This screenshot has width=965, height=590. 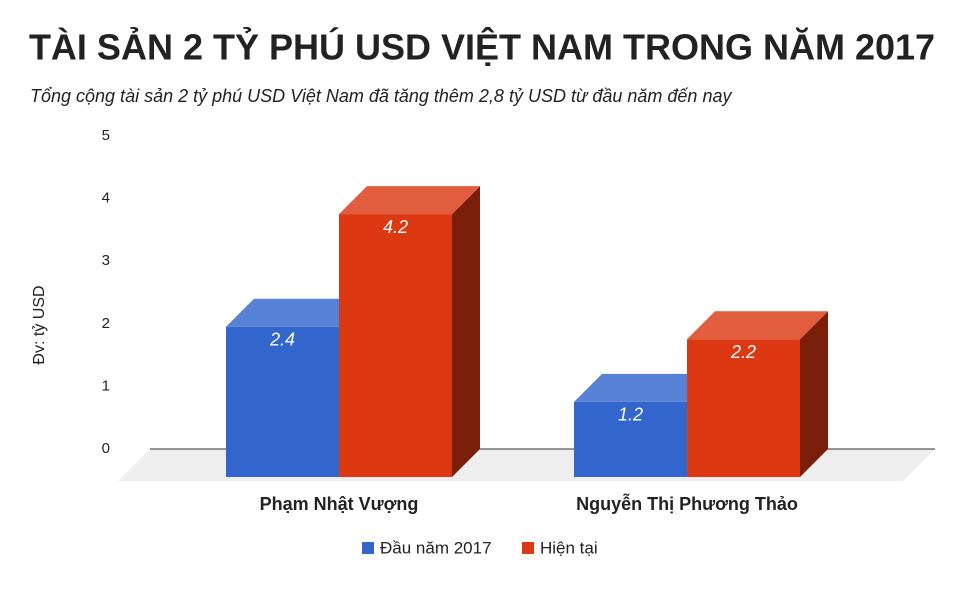 What do you see at coordinates (630, 415) in the screenshot?
I see `value-label: 1.2` at bounding box center [630, 415].